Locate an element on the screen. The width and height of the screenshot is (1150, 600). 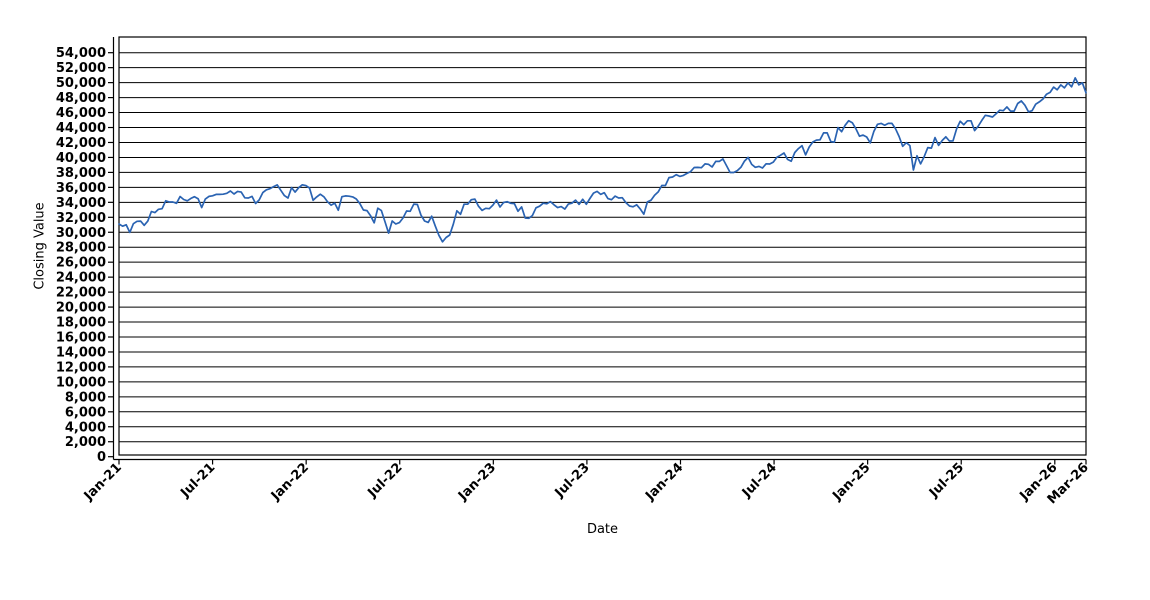
x-tick-label: Jan-25 is located at coordinates (851, 482).